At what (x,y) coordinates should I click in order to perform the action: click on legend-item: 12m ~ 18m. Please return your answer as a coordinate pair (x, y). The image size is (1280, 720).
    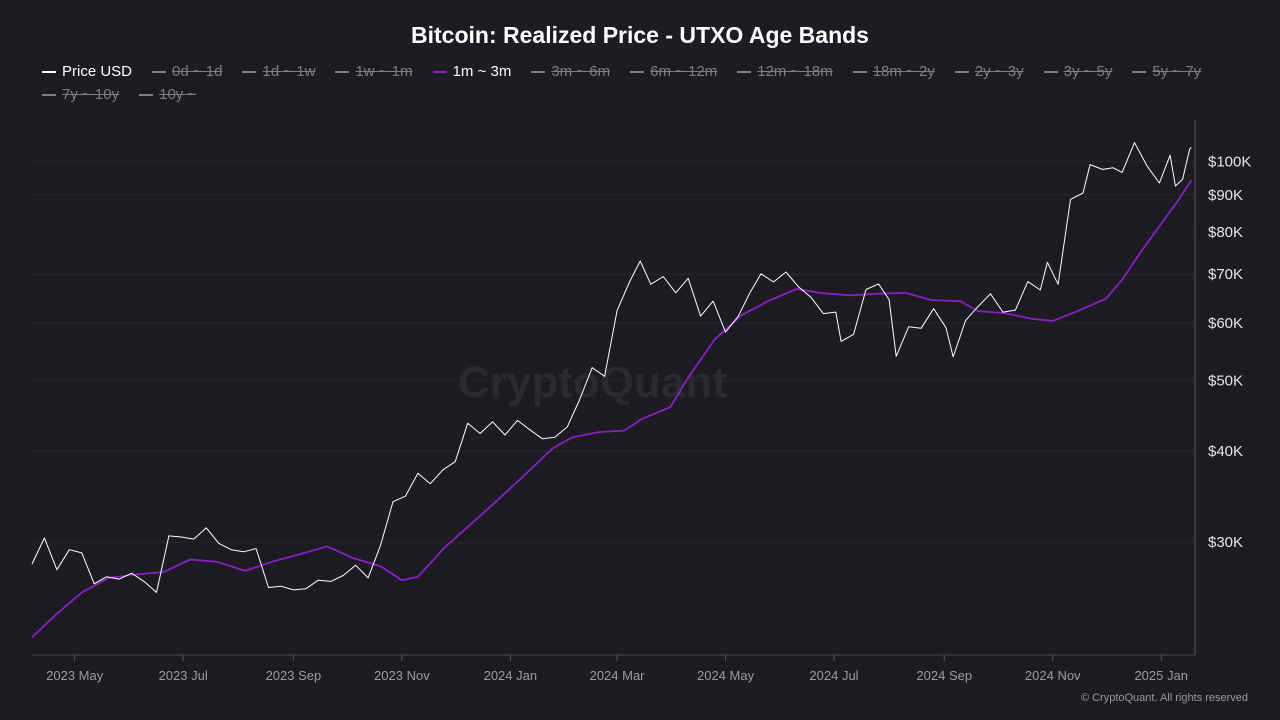
    Looking at the image, I should click on (785, 71).